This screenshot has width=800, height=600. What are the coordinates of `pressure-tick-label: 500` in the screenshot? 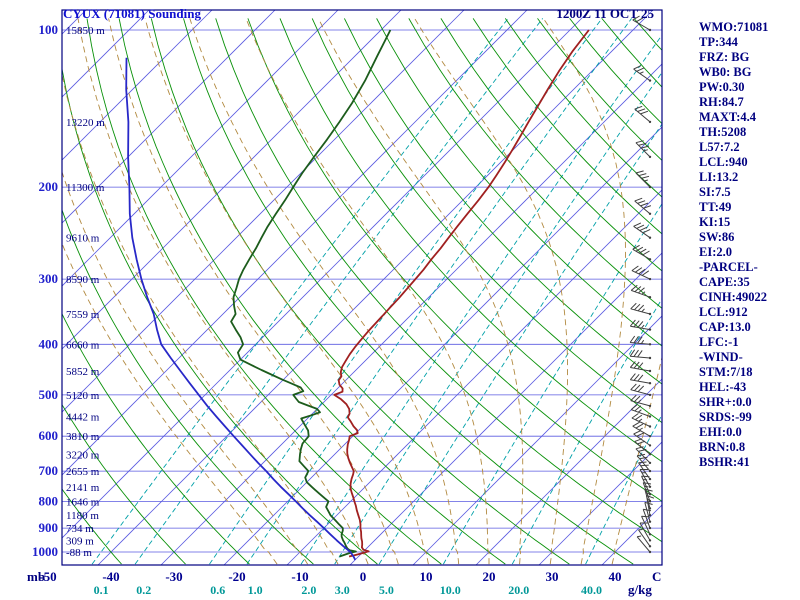 It's located at (49, 394).